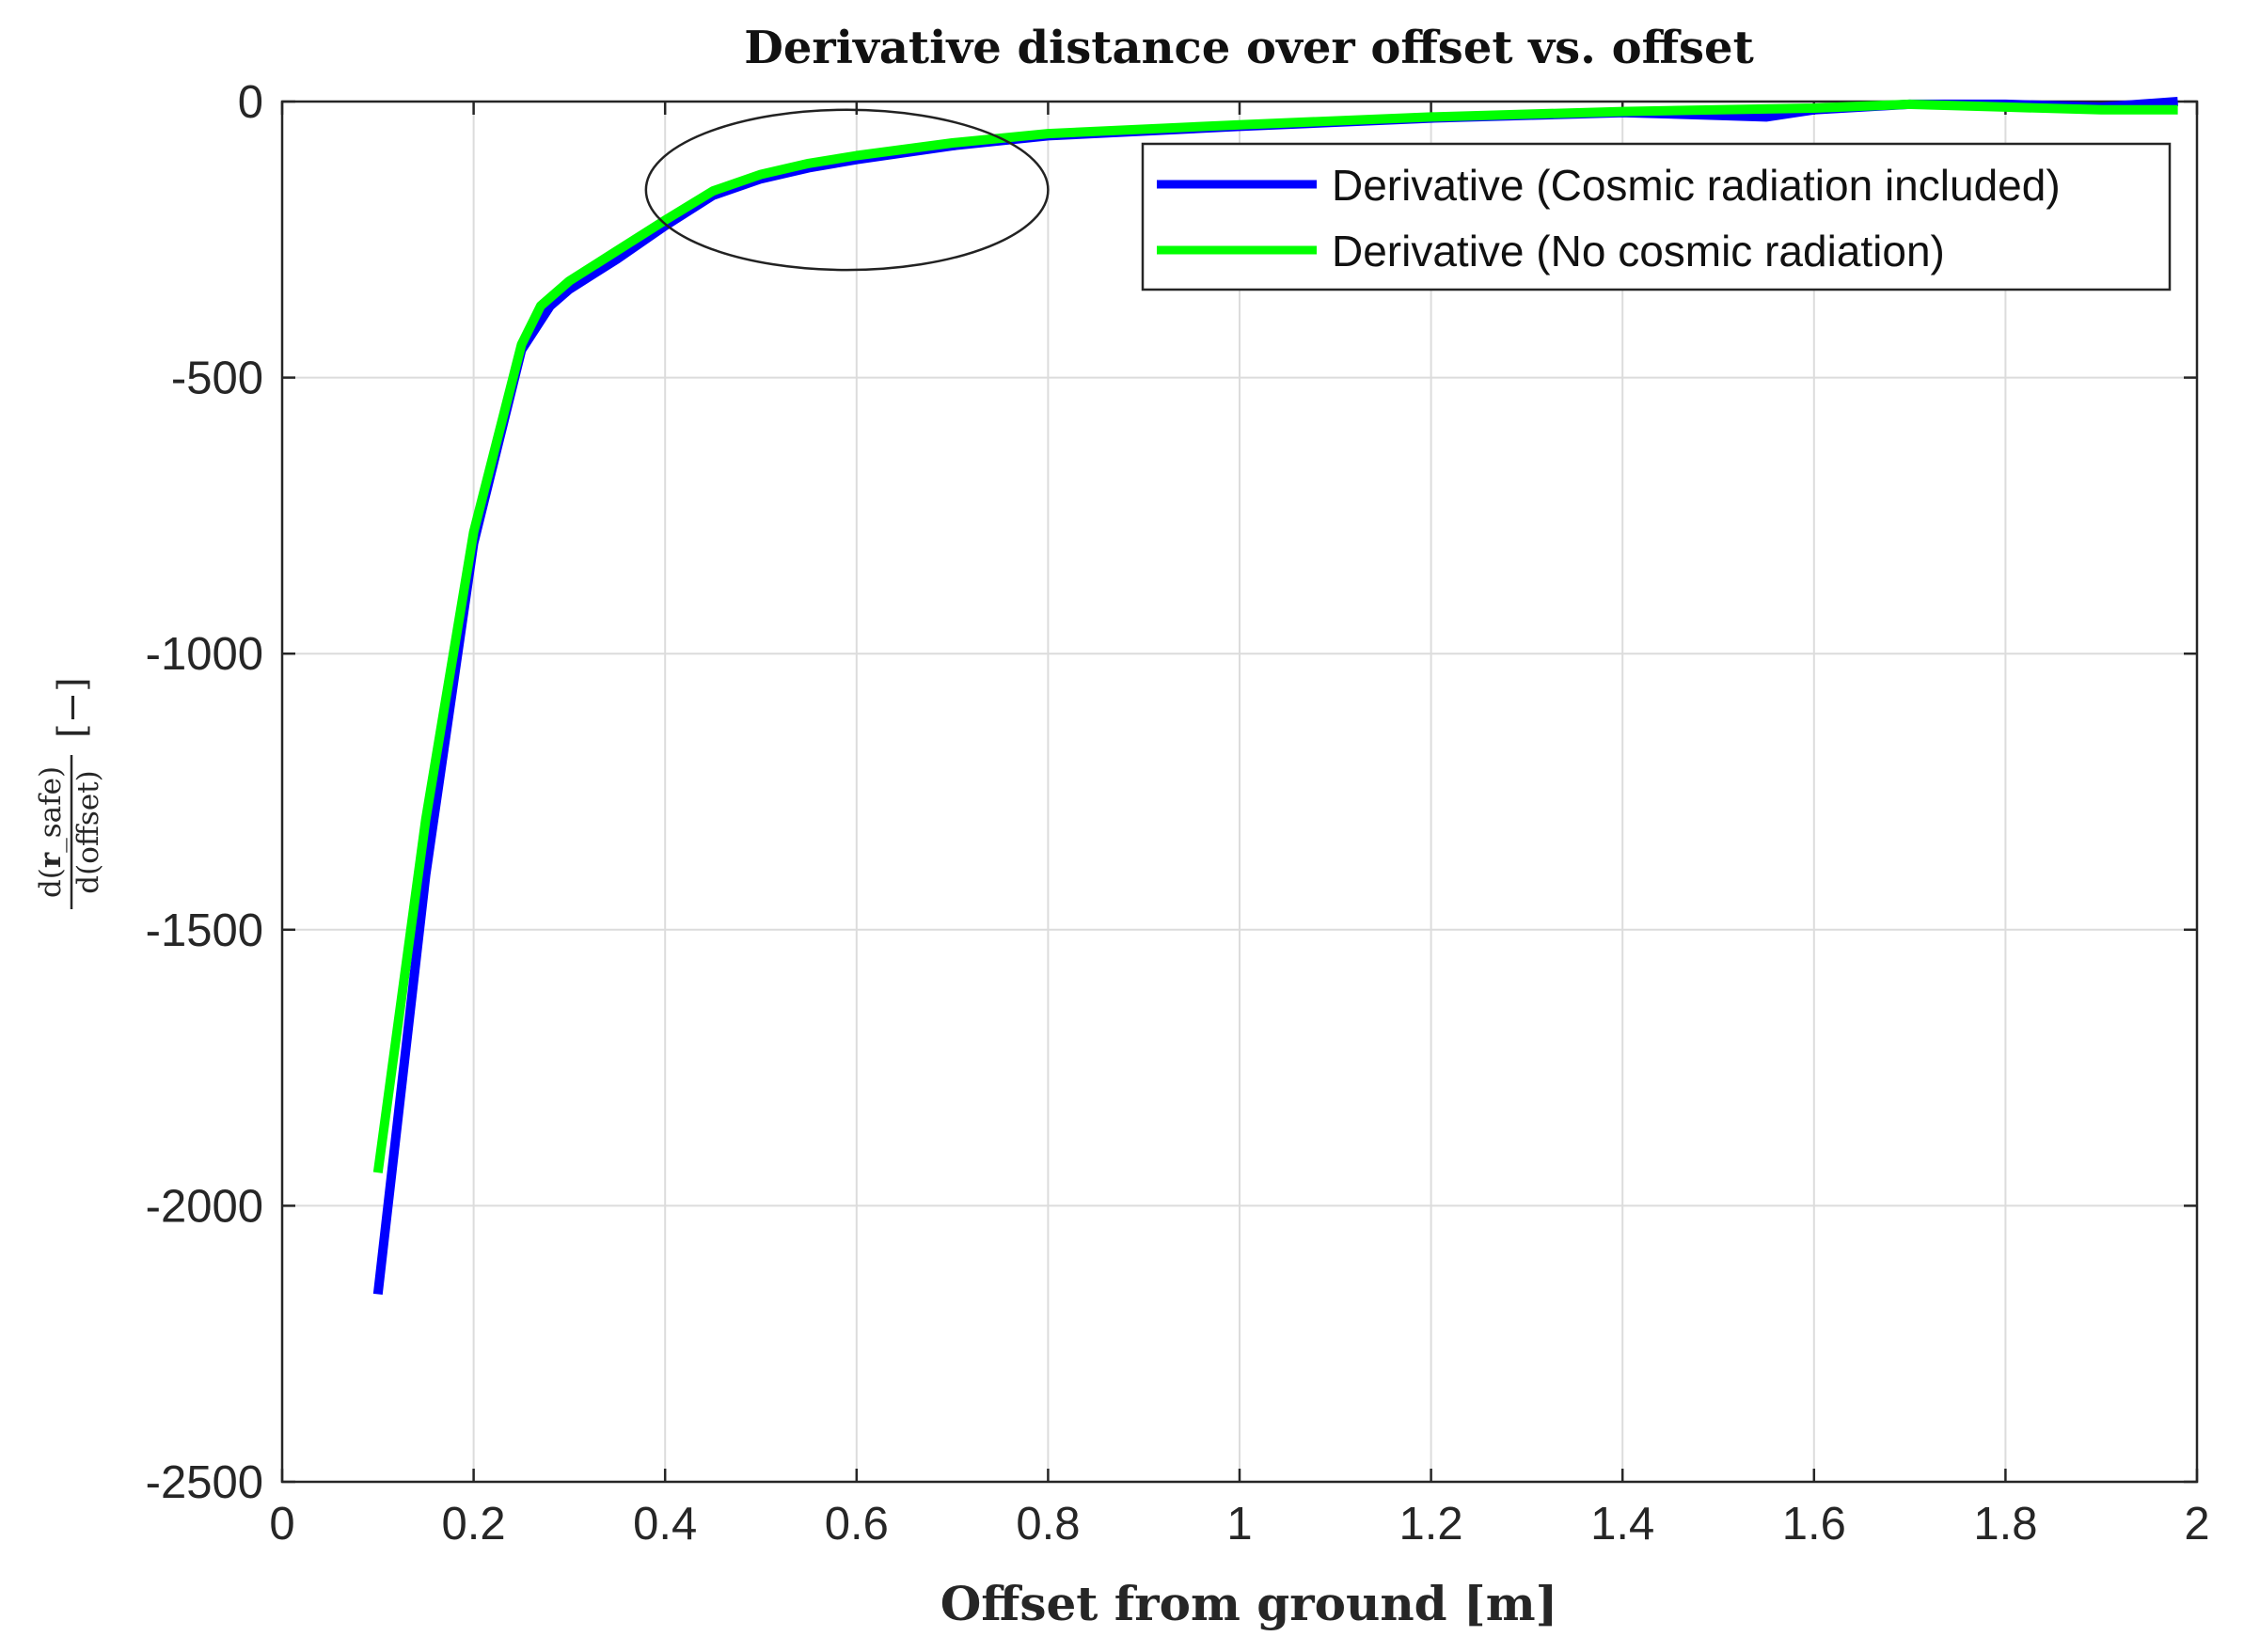 Image resolution: width=2244 pixels, height=1652 pixels. I want to click on x-tick-label: 1.6, so click(1814, 1525).